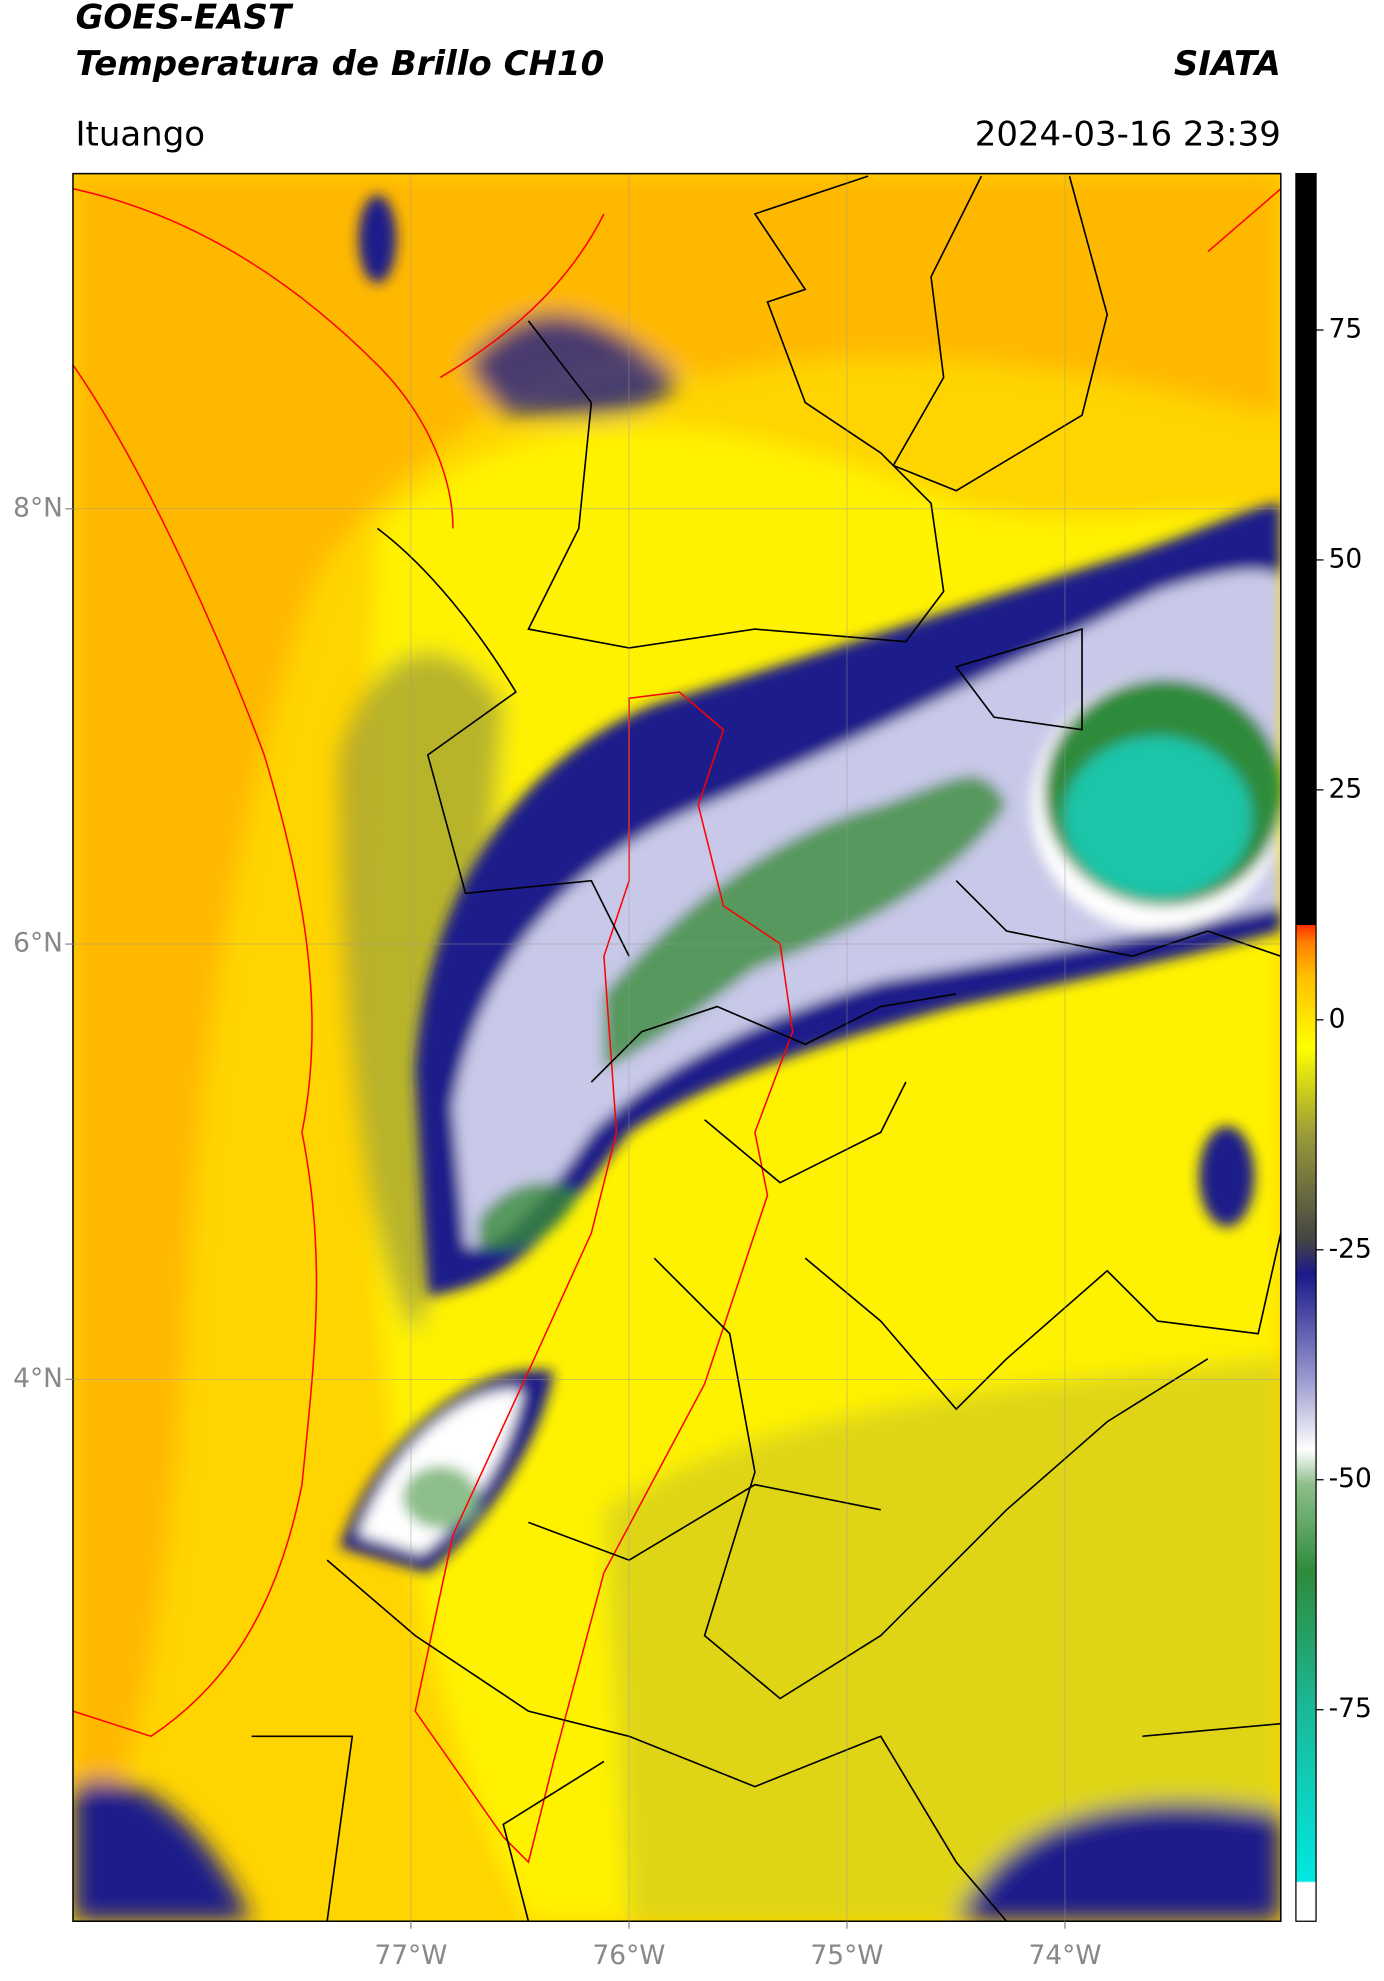  I want to click on colorbar-tick-label: -50, so click(1350, 1478).